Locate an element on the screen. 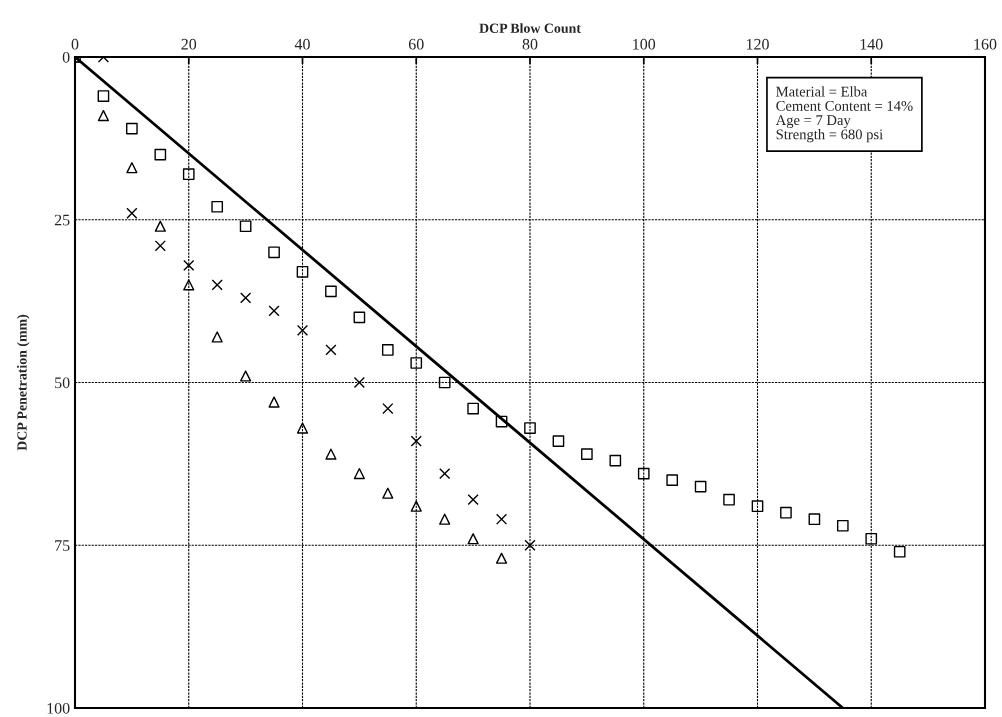 The height and width of the screenshot is (717, 1002). x-tick-label: 120 is located at coordinates (757, 44).